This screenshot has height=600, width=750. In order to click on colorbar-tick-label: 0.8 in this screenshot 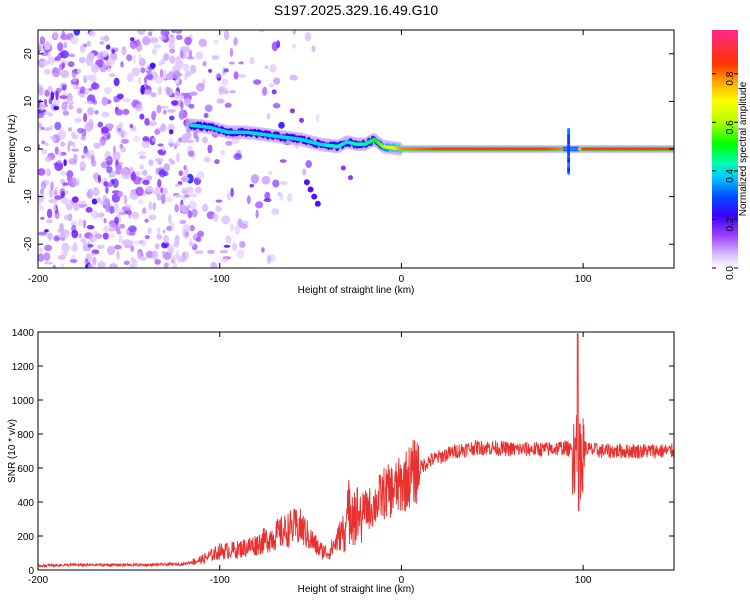, I will do `click(730, 78)`.